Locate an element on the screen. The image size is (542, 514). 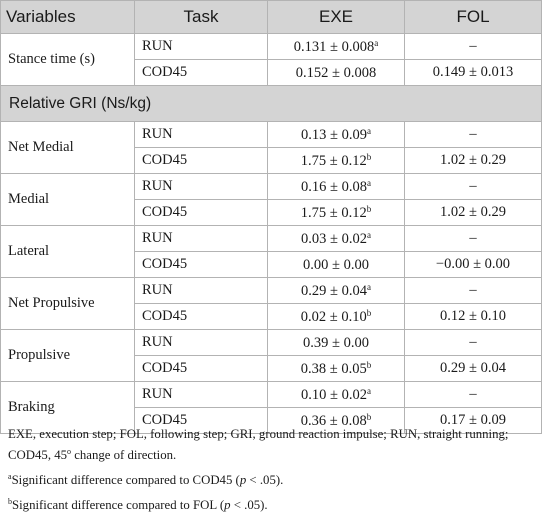
exe-cell: 0.03 ± 0.02a is located at coordinates (336, 238).